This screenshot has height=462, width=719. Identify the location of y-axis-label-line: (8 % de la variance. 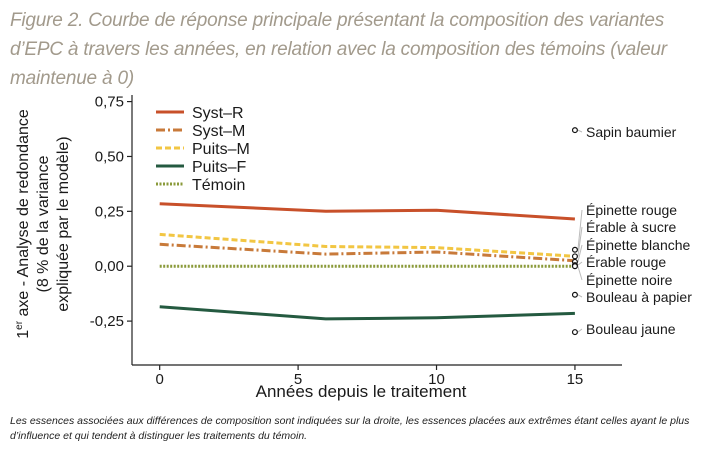
(43, 223).